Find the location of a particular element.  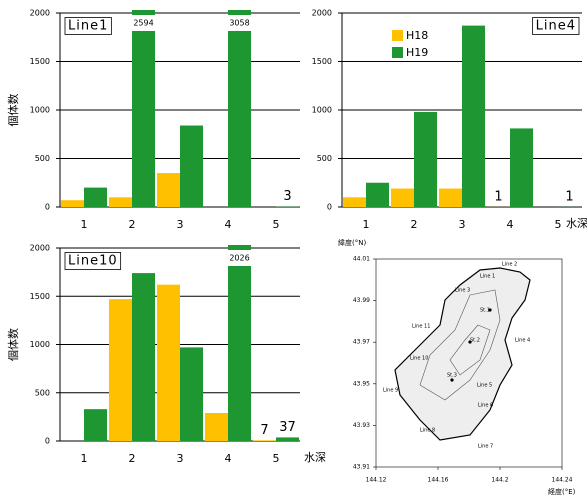

map-label: Line 4 is located at coordinates (522, 341).